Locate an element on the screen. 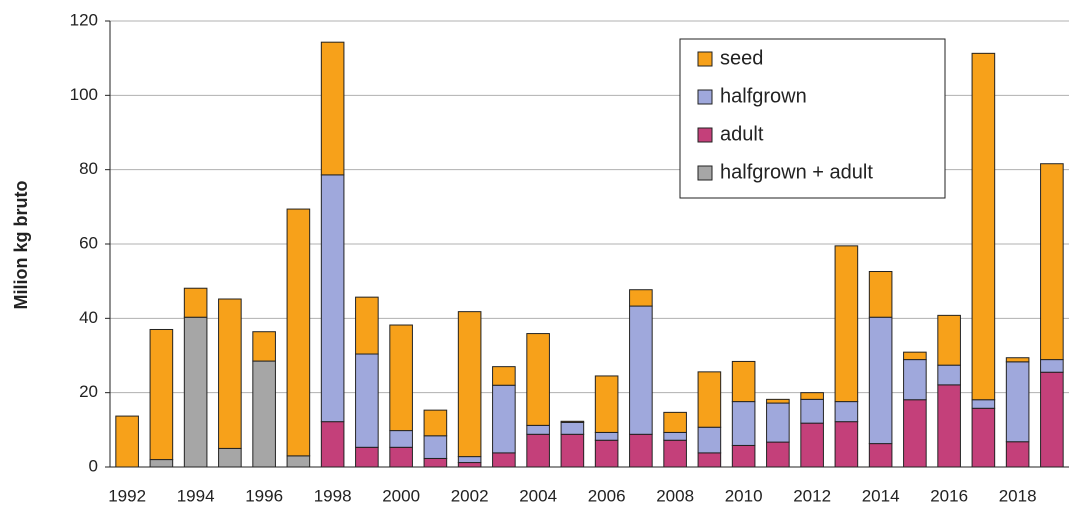 Image resolution: width=1069 pixels, height=513 pixels. y-tick-label: 0 is located at coordinates (93, 465).